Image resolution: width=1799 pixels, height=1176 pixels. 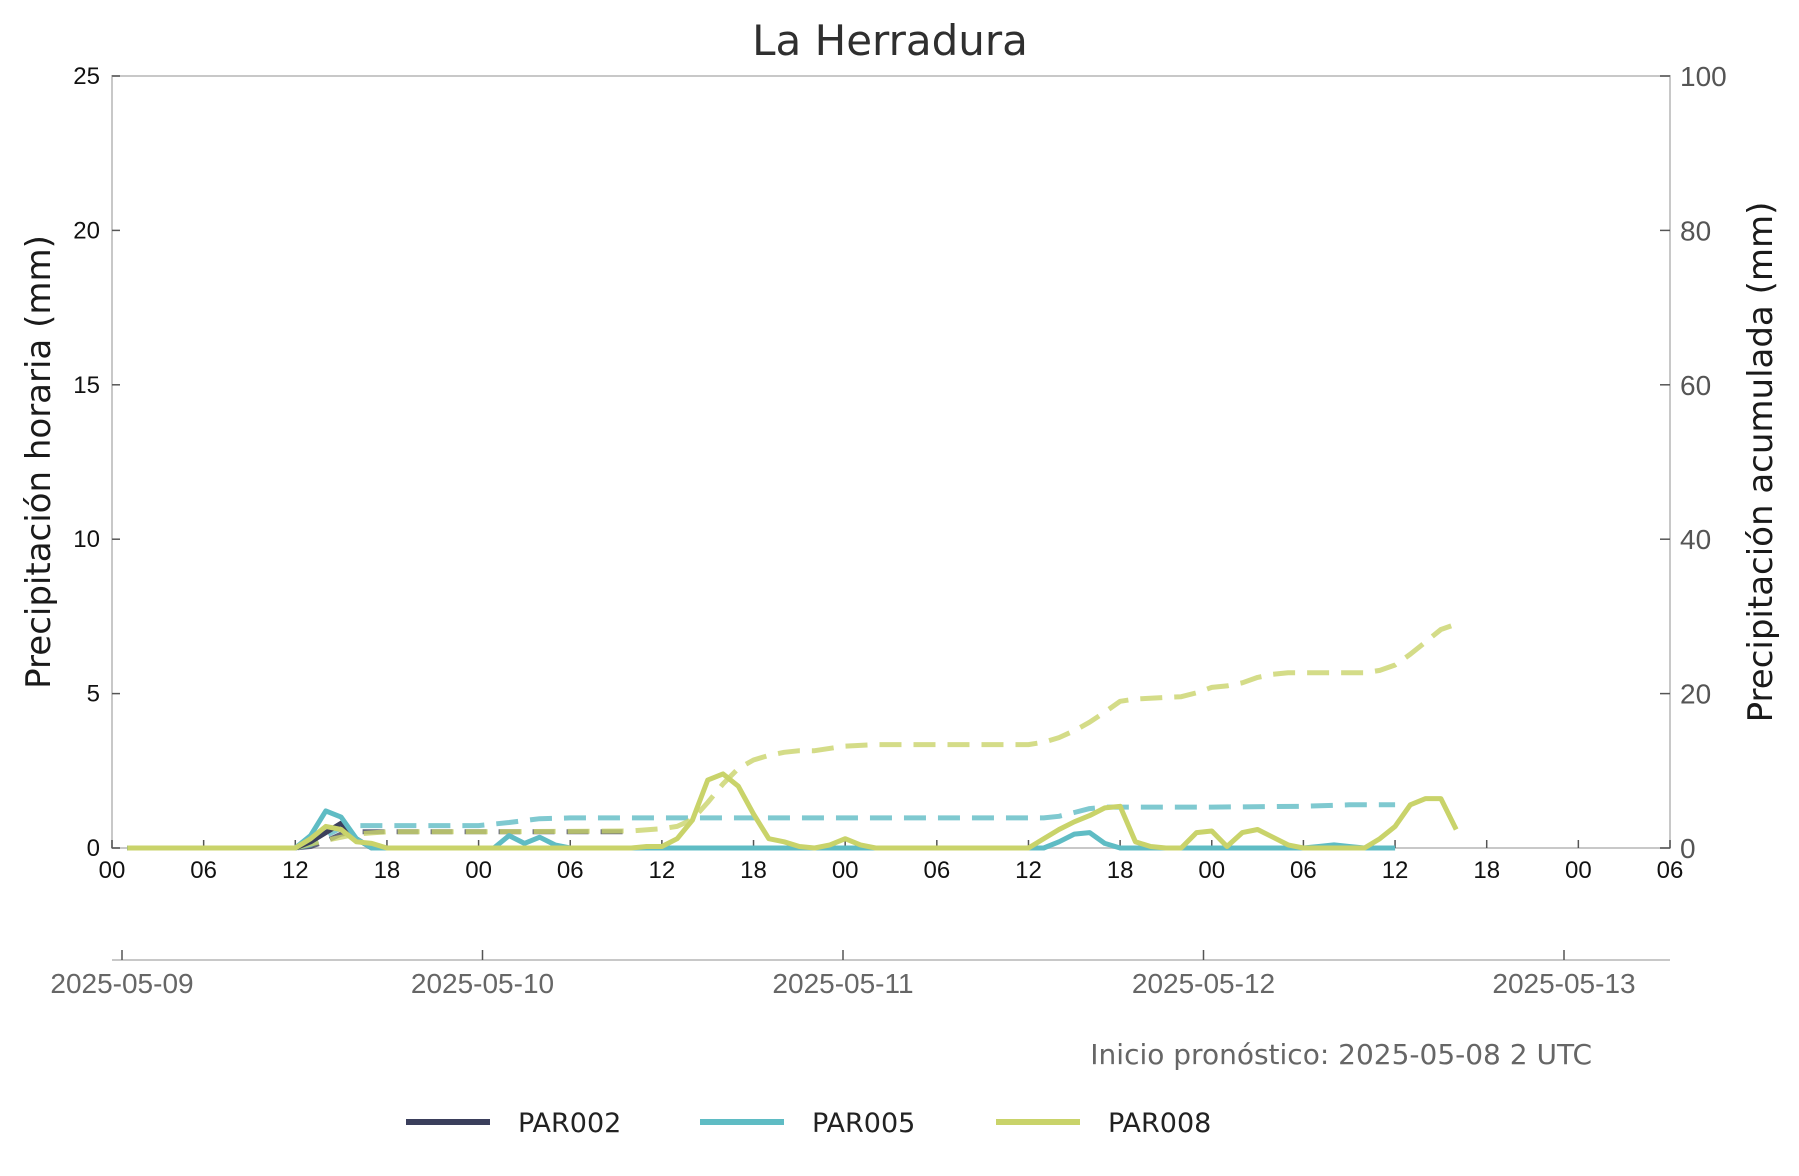 I want to click on date-tick-label: 2025-05-12, so click(x=1203, y=983).